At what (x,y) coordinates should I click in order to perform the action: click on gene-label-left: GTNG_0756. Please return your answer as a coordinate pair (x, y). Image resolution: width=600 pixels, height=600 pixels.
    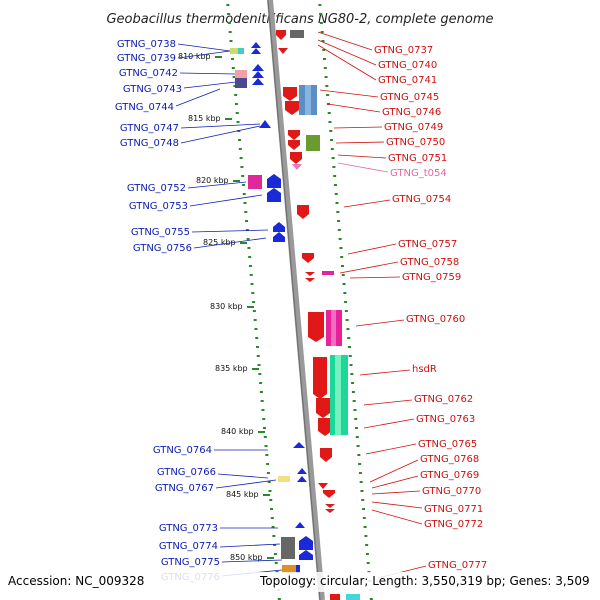
    Looking at the image, I should click on (162, 248).